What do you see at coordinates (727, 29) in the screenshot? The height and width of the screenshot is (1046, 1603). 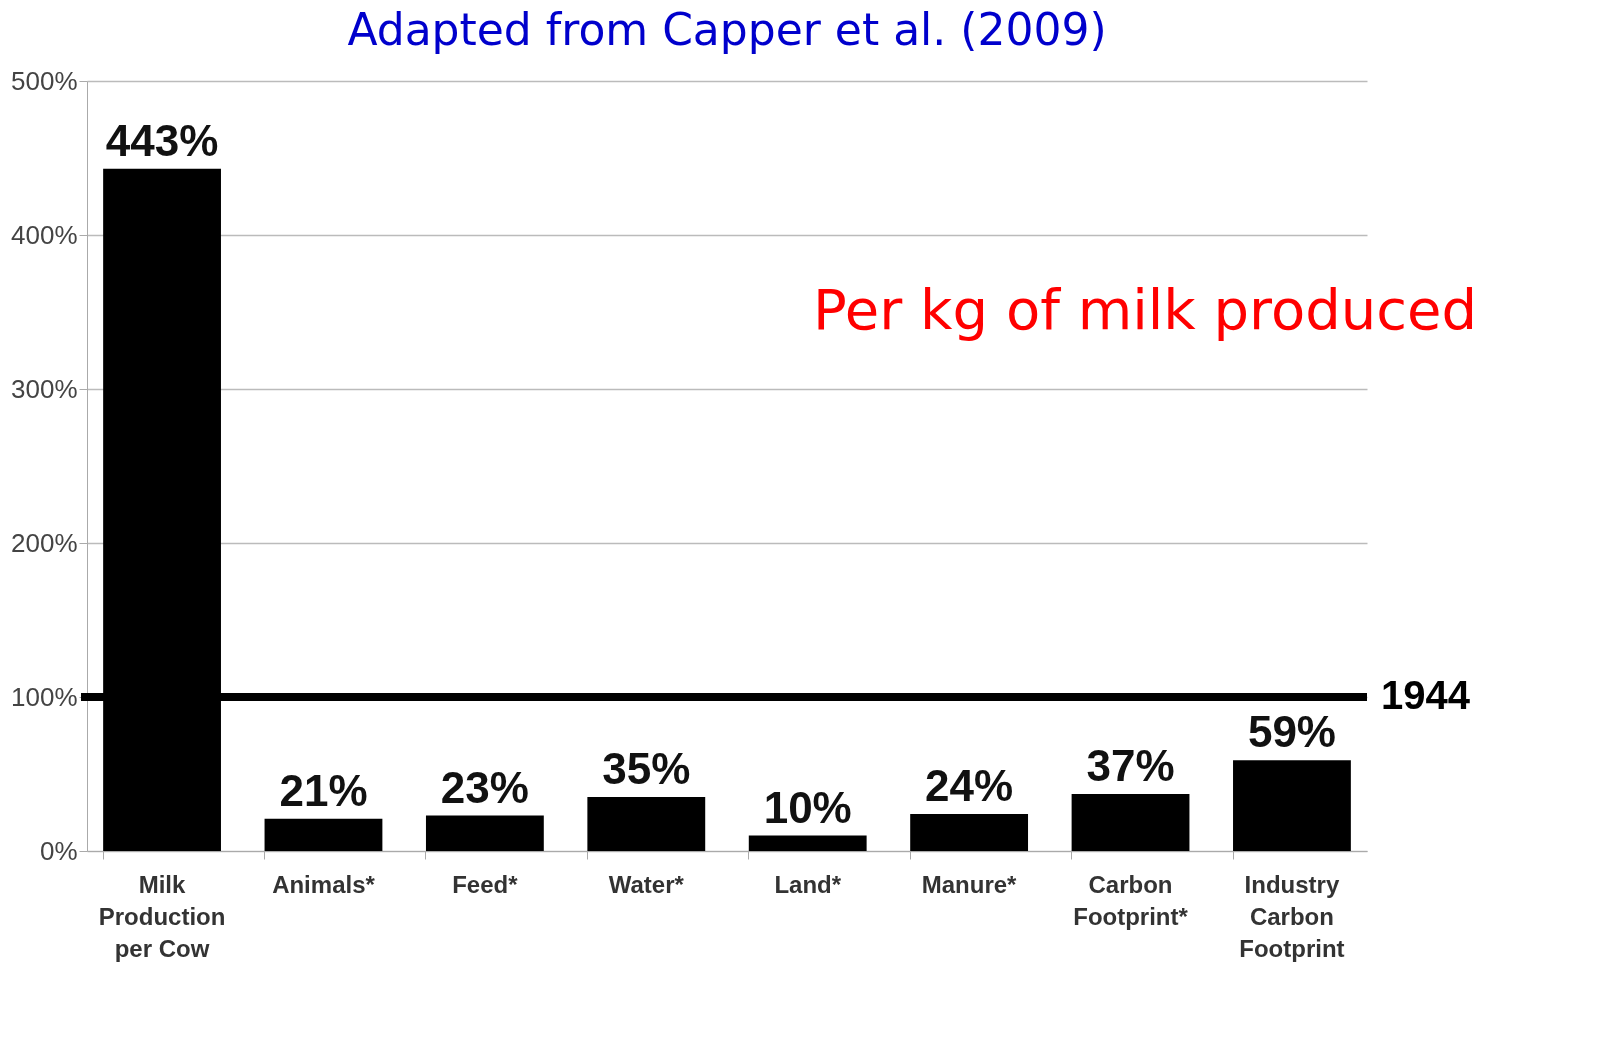 I see `chart-title: Adapted from Capper et al. (2009)` at bounding box center [727, 29].